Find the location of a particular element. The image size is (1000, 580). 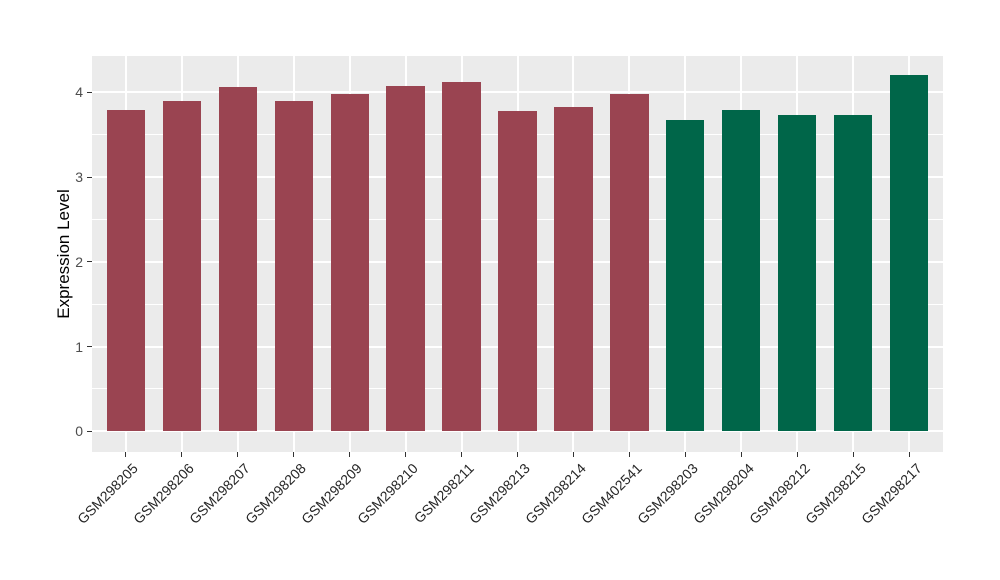

bar-GSM298204 is located at coordinates (741, 271).